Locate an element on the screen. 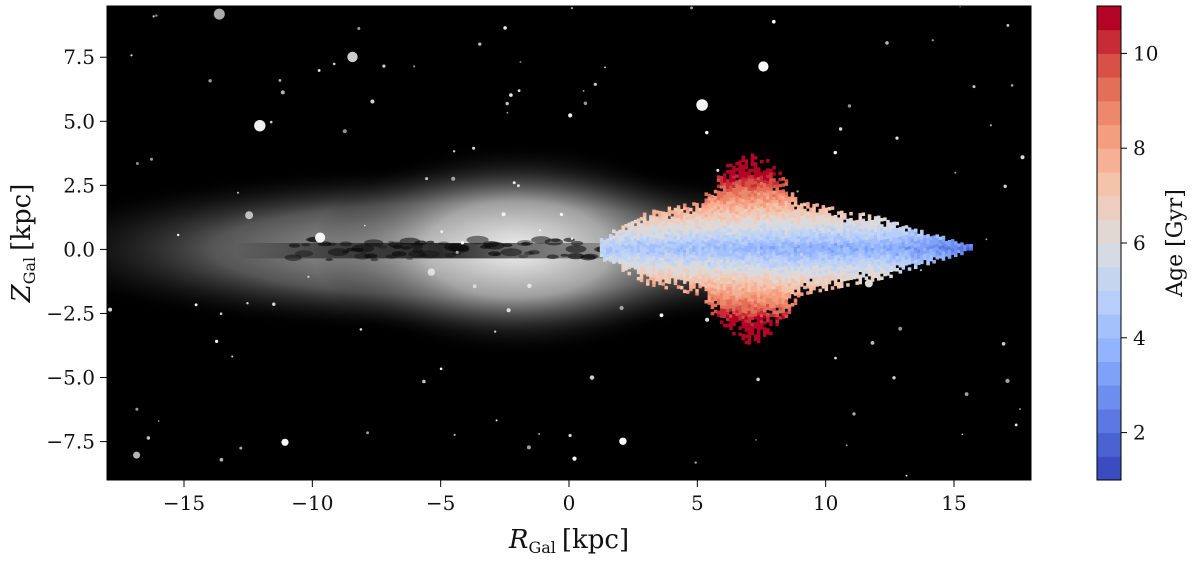  x-axis: −15 −10 −5 0 5 10 15 is located at coordinates (565, 497).